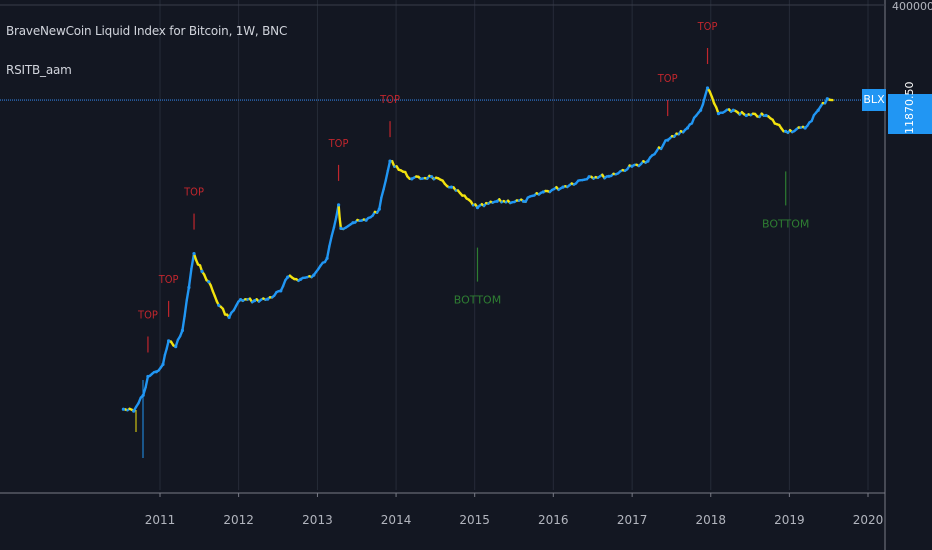 The image size is (932, 550). Describe the element at coordinates (868, 520) in the screenshot. I see `x-tick-label: 2020` at that location.